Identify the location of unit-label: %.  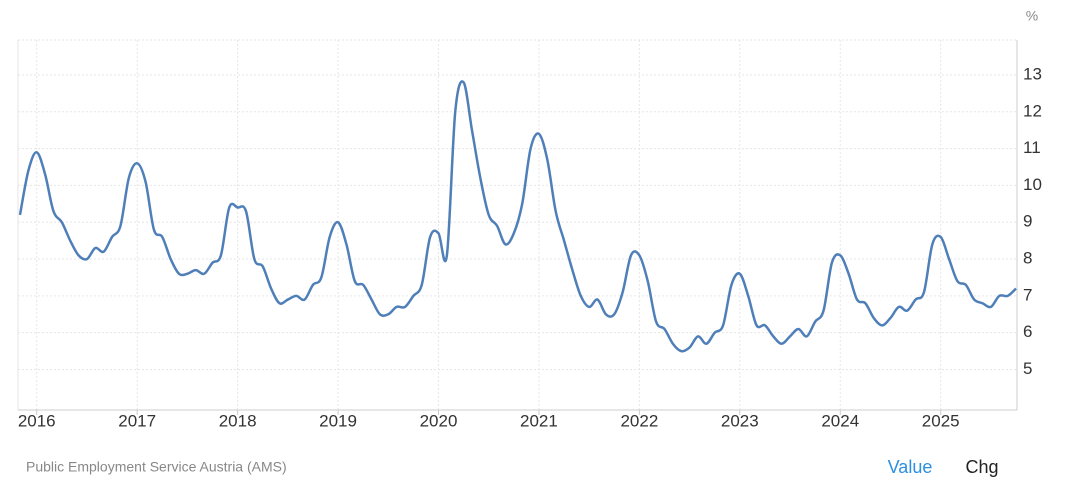
(1032, 16).